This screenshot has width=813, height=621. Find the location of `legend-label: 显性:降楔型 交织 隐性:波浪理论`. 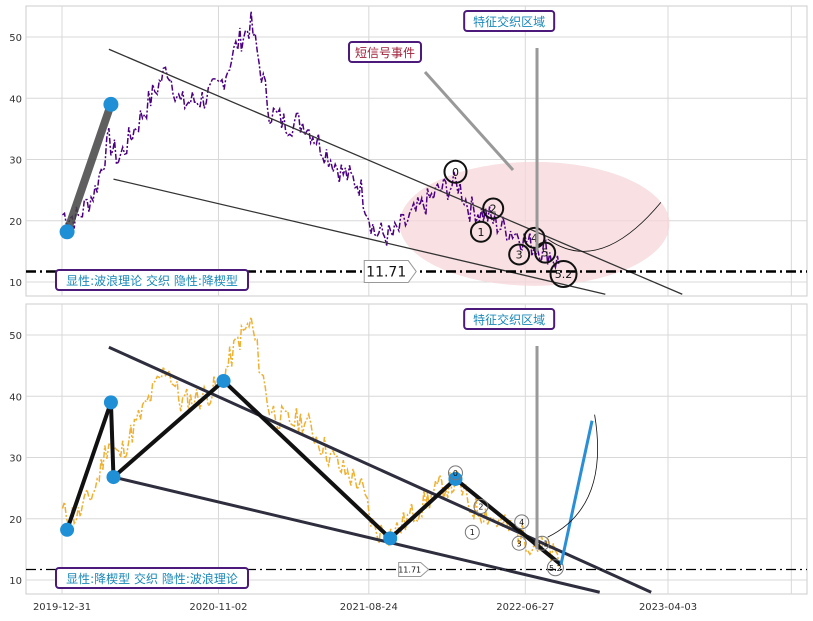

legend-label: 显性:降楔型 交织 隐性:波浪理论 is located at coordinates (152, 578).